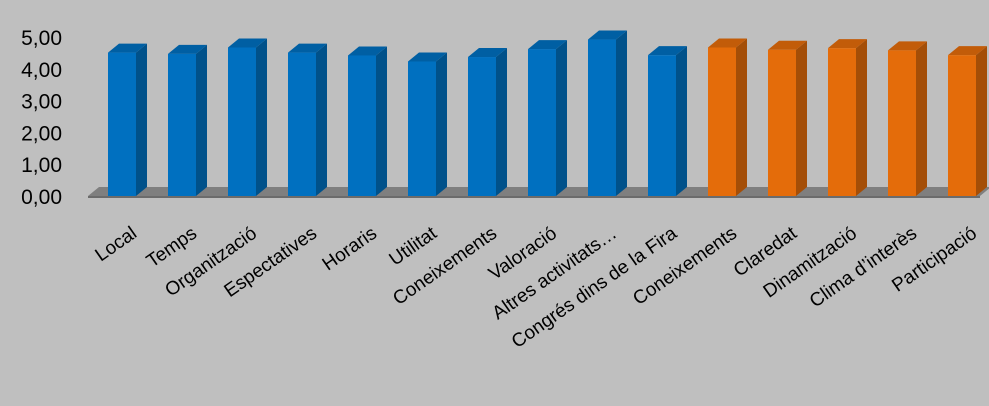  Describe the element at coordinates (41, 165) in the screenshot. I see `y-tick-label: 1,00` at that location.